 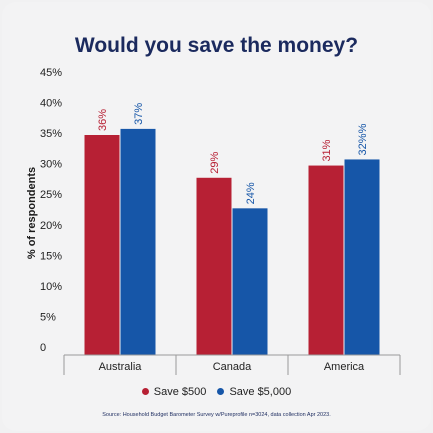 What do you see at coordinates (51, 287) in the screenshot?
I see `y-tick-label: 10%` at bounding box center [51, 287].